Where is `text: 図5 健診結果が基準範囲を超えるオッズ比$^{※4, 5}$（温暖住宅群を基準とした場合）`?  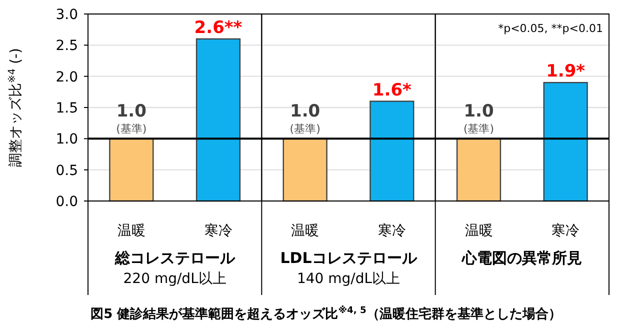 text: 図5 健診結果が基準範囲を超えるオッズ比$^{※4, 5}$（温暖住宅群を基準とした場合） is located at coordinates (326, 313).